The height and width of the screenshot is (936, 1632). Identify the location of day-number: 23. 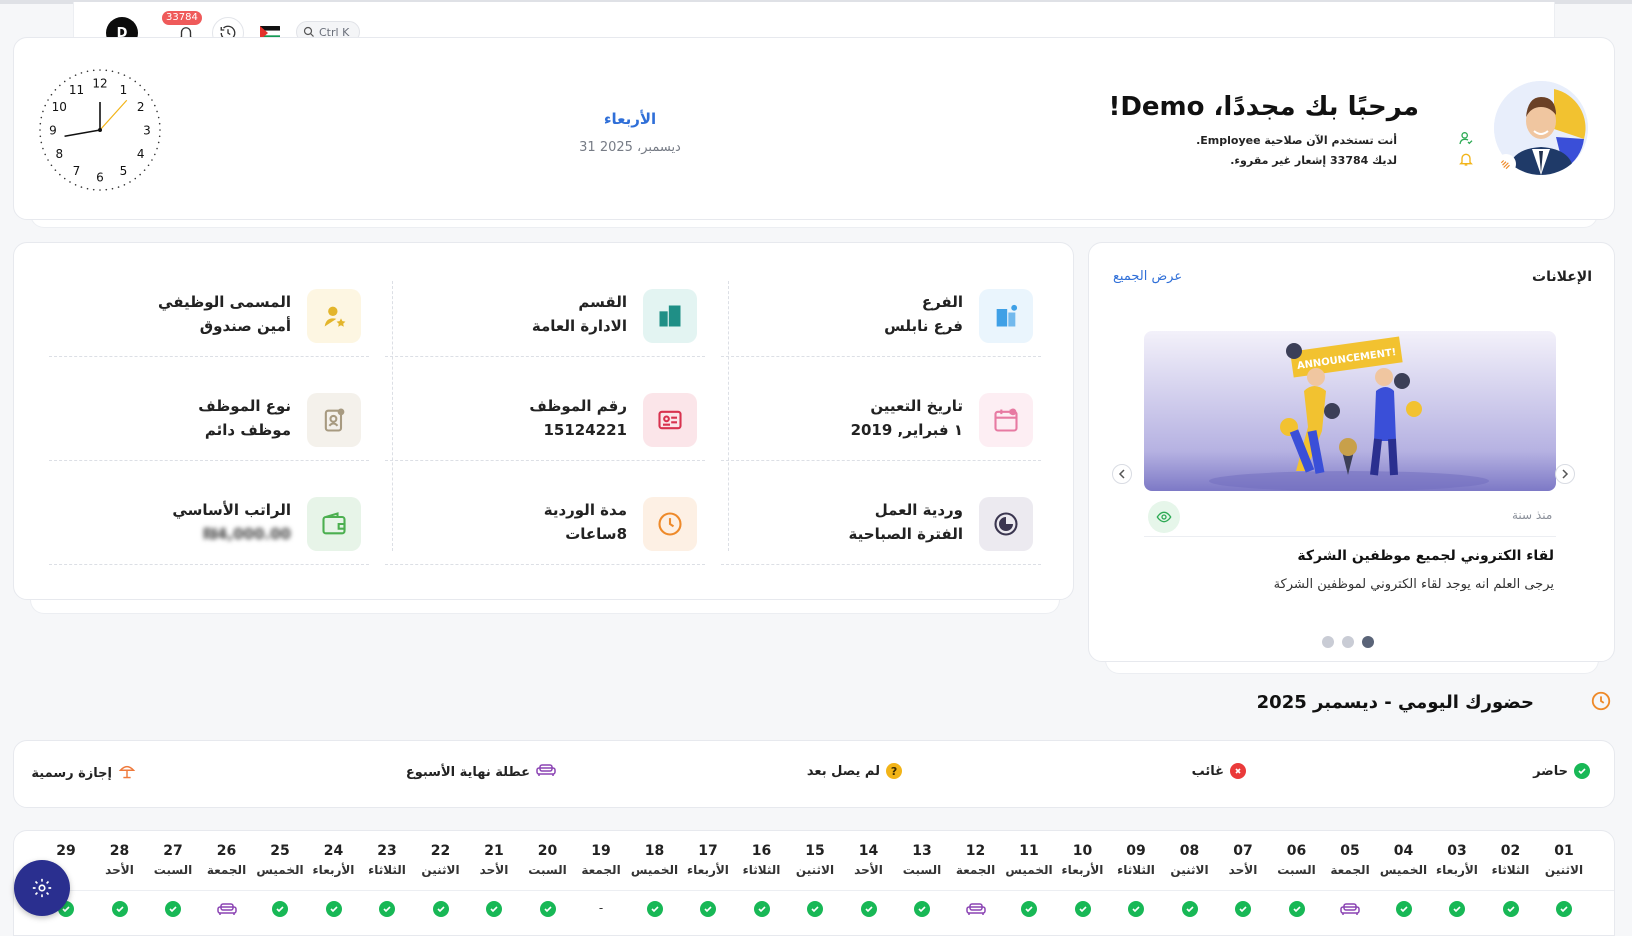
(387, 851).